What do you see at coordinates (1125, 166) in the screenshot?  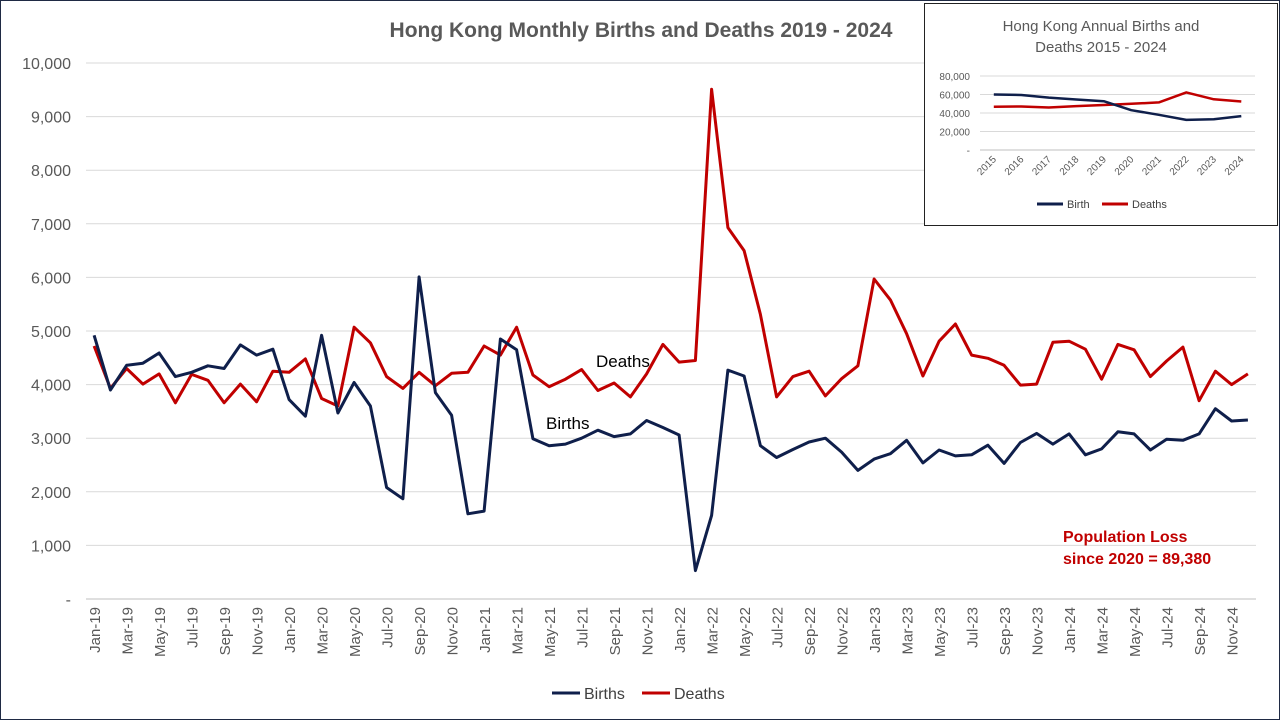 I see `inset-x-tick-label: 2020` at bounding box center [1125, 166].